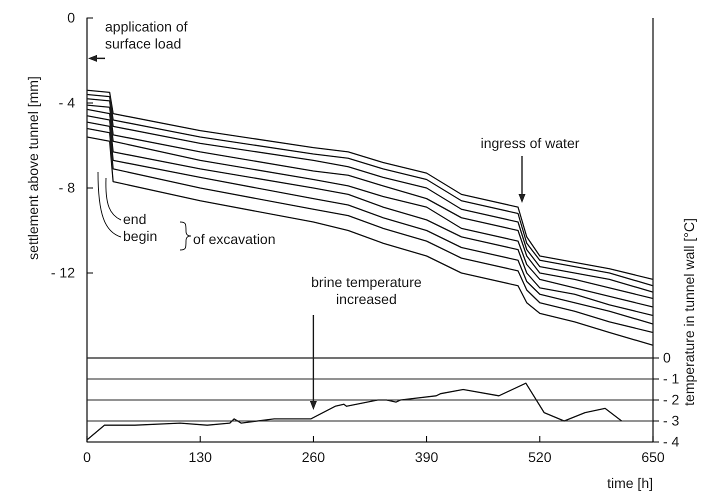 The height and width of the screenshot is (500, 705). I want to click on x-tick-label: 0, so click(87, 456).